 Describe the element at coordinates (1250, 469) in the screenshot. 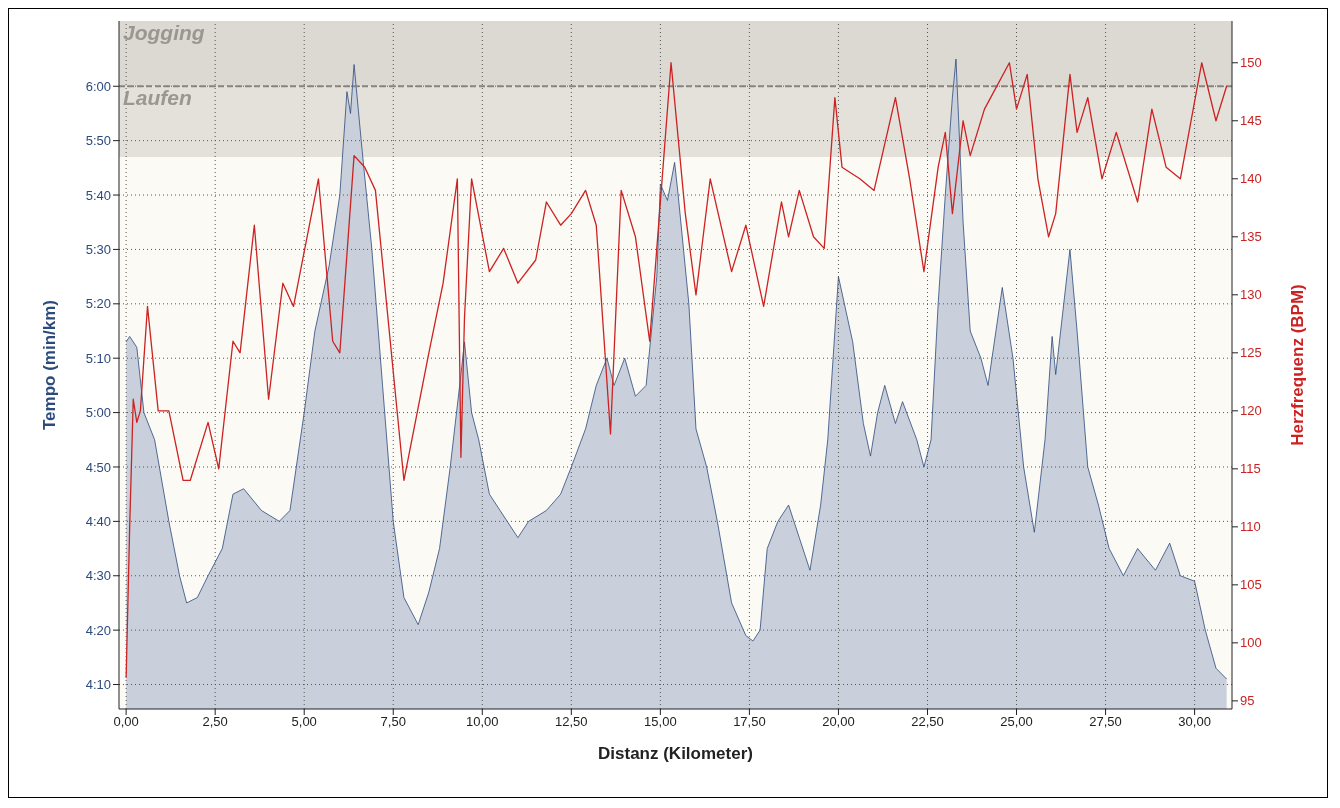

I see `y2-tick-label: 115` at that location.